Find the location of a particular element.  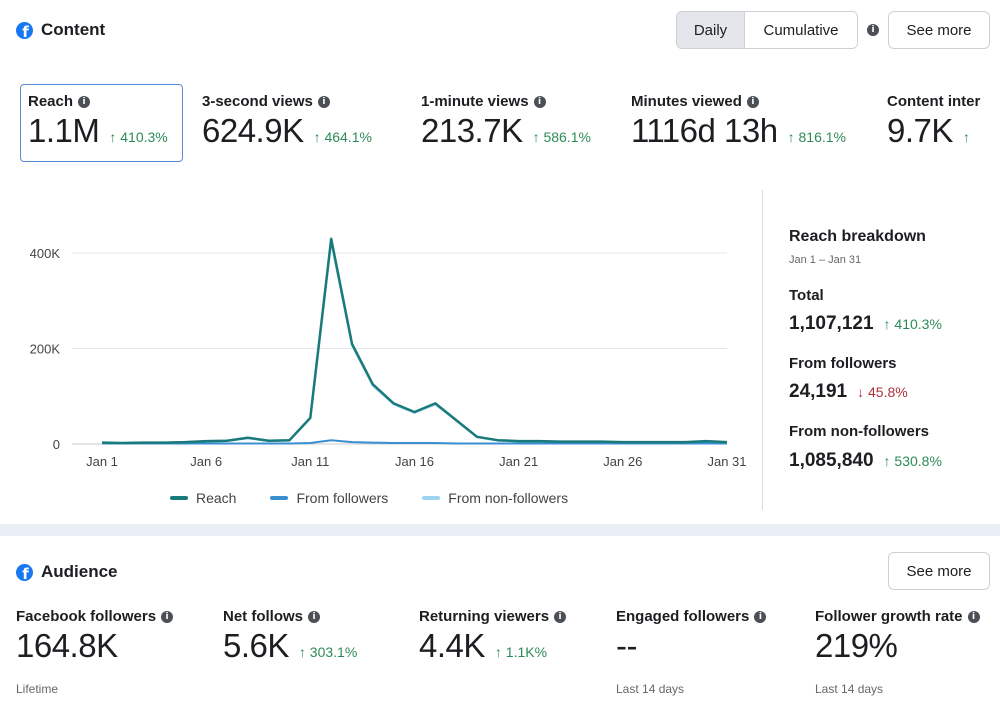

chart-legend: Reach From followers From non-followers is located at coordinates (369, 498).